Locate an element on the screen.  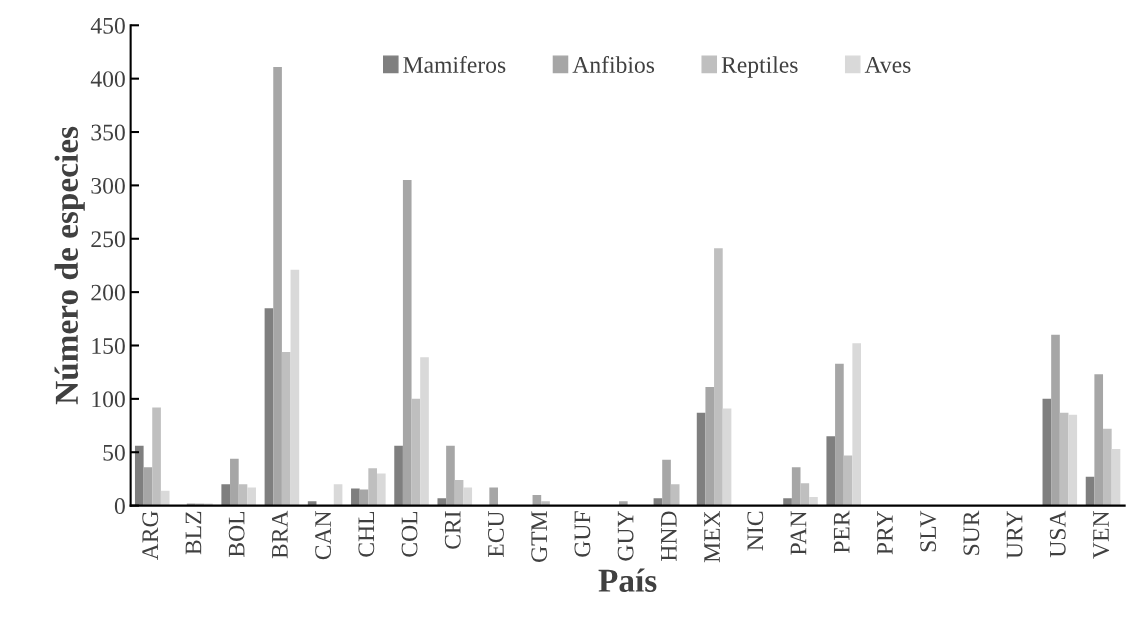
x-tick-label: BLZ is located at coordinates (193, 533).